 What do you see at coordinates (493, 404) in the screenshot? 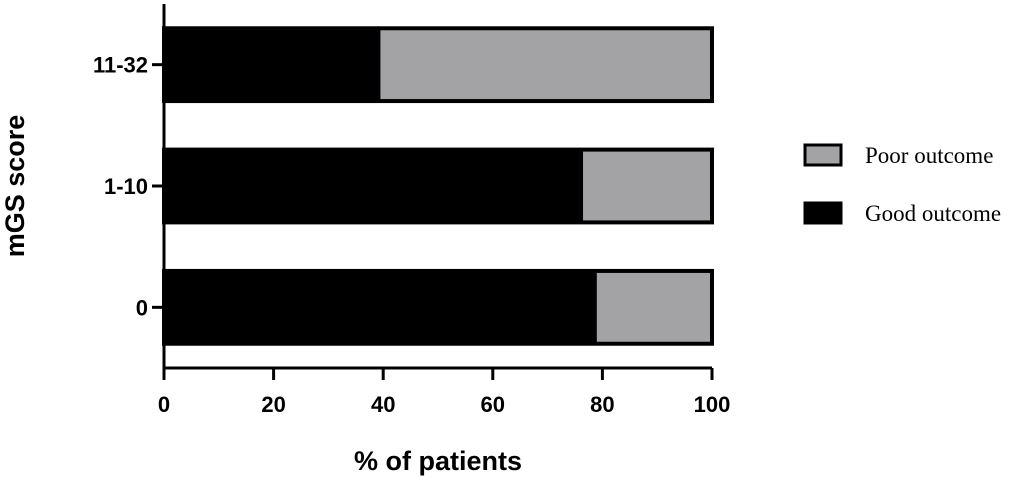
I see `x-tick-label: 60` at bounding box center [493, 404].